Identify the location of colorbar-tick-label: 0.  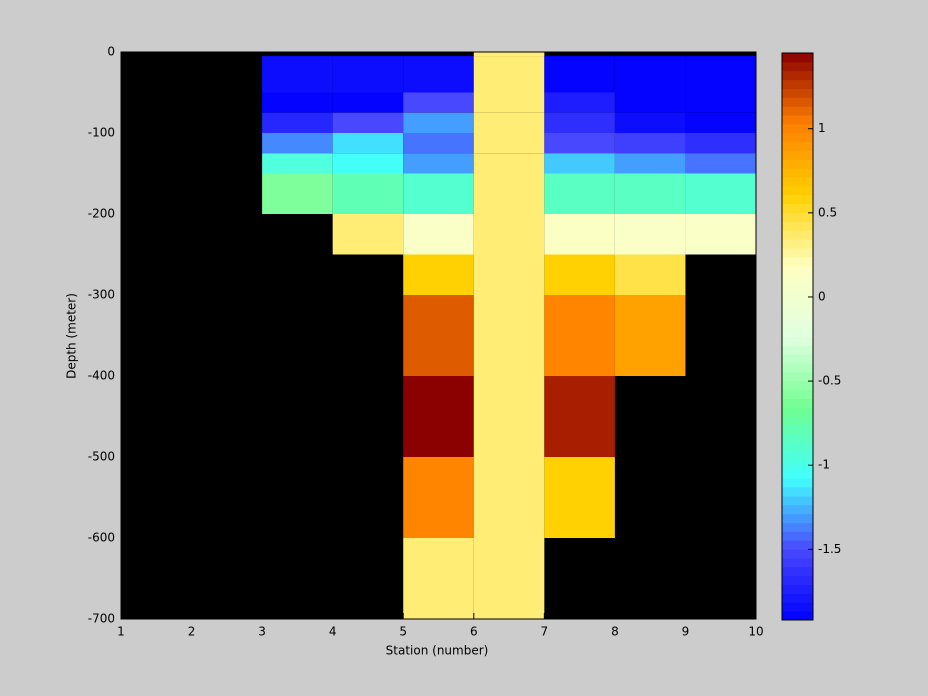
(822, 296).